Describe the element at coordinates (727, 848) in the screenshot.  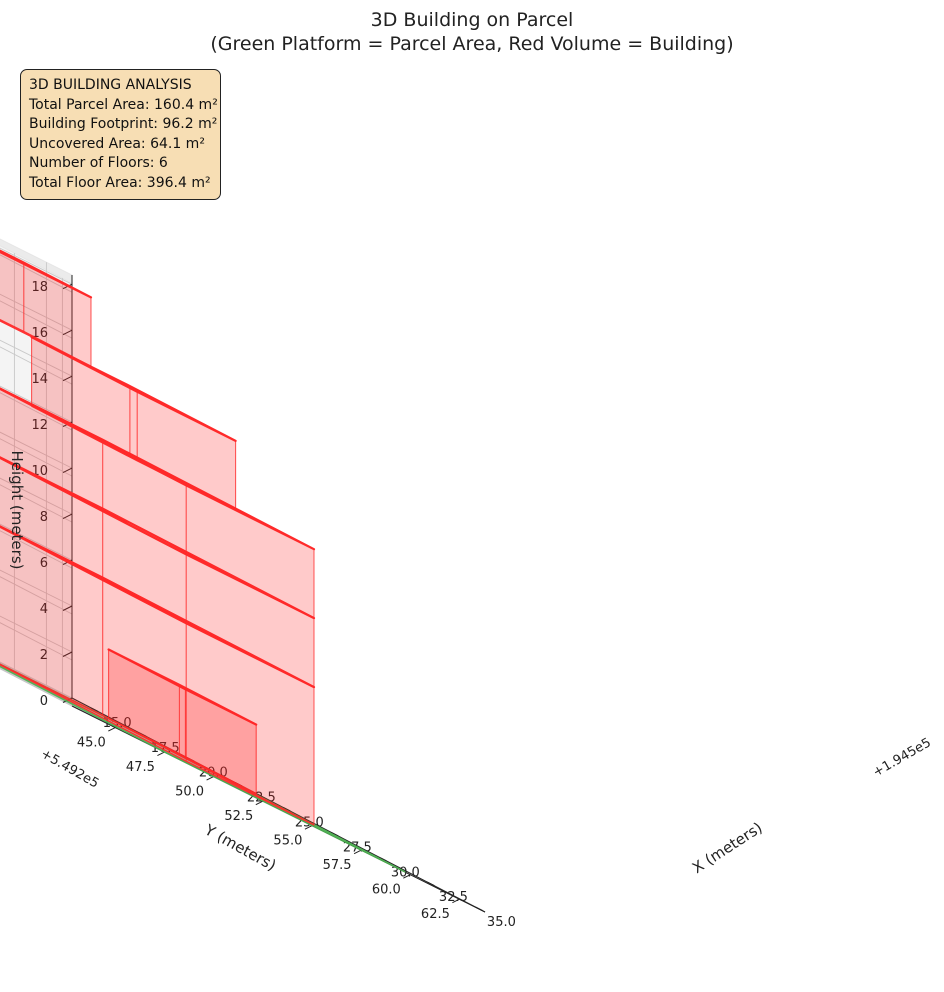
I see `x-axis-label: X (meters)` at that location.